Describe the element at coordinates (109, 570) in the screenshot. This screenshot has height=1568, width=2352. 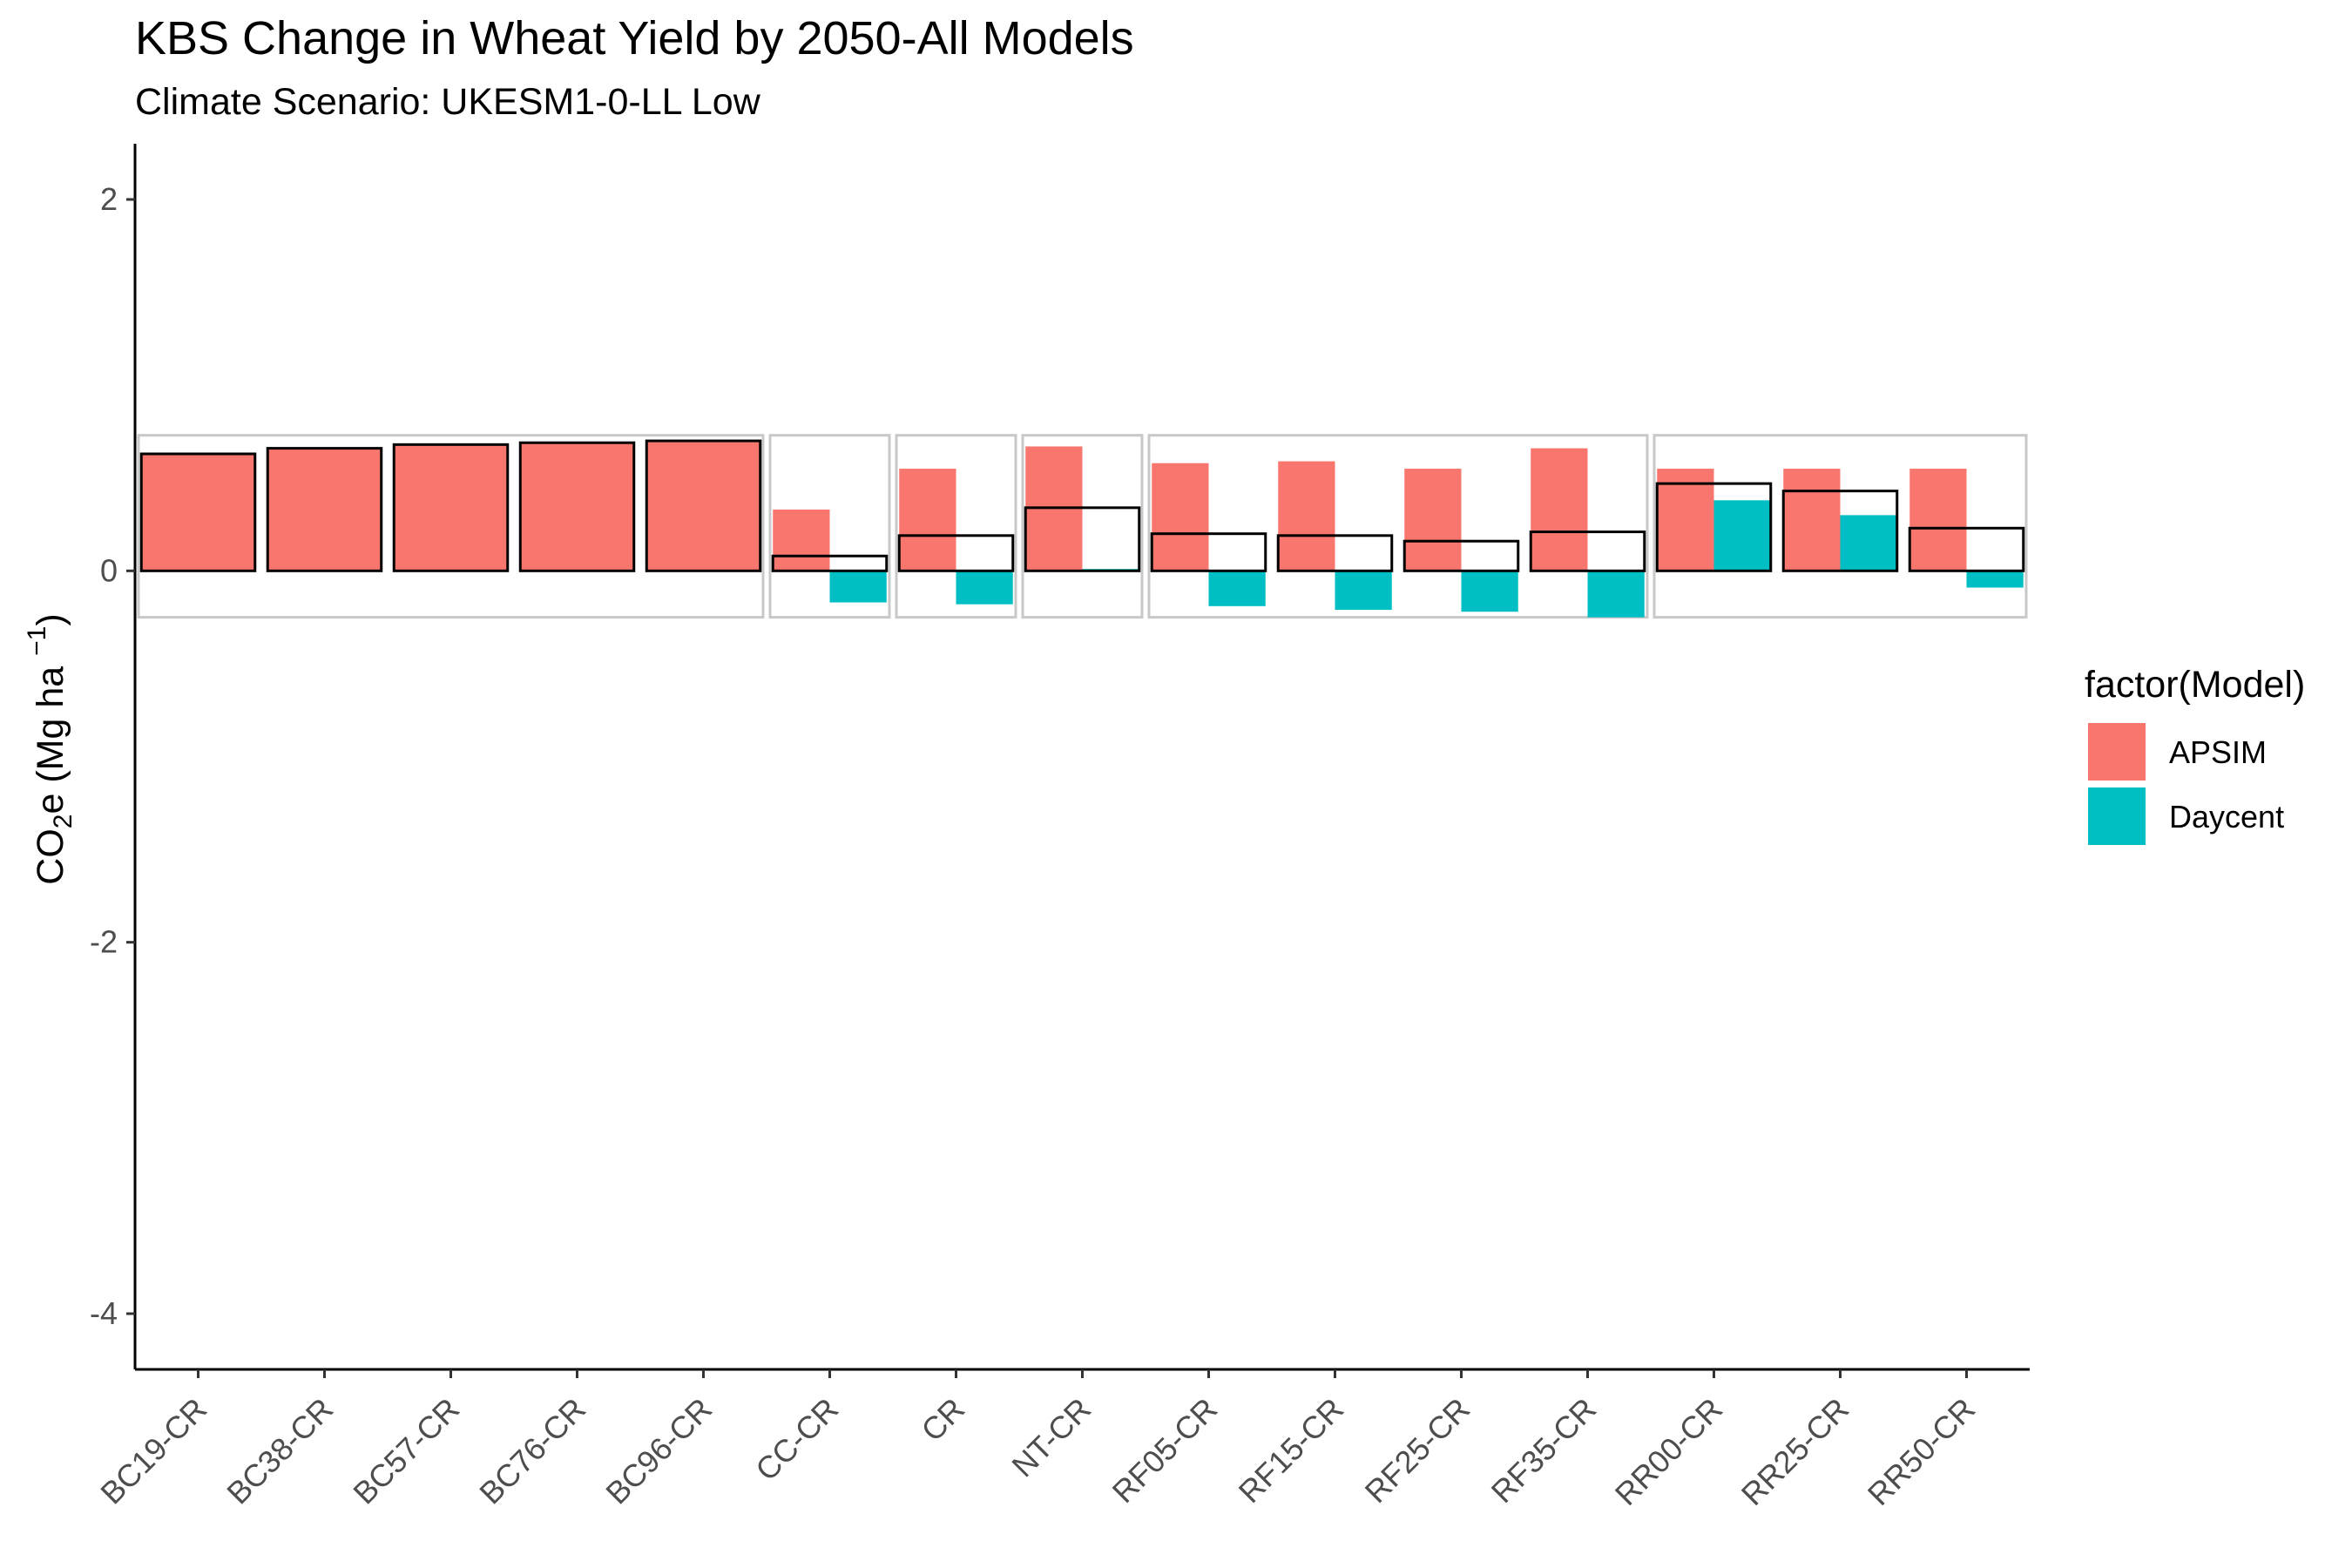
I see `y-tick-label: 0` at that location.